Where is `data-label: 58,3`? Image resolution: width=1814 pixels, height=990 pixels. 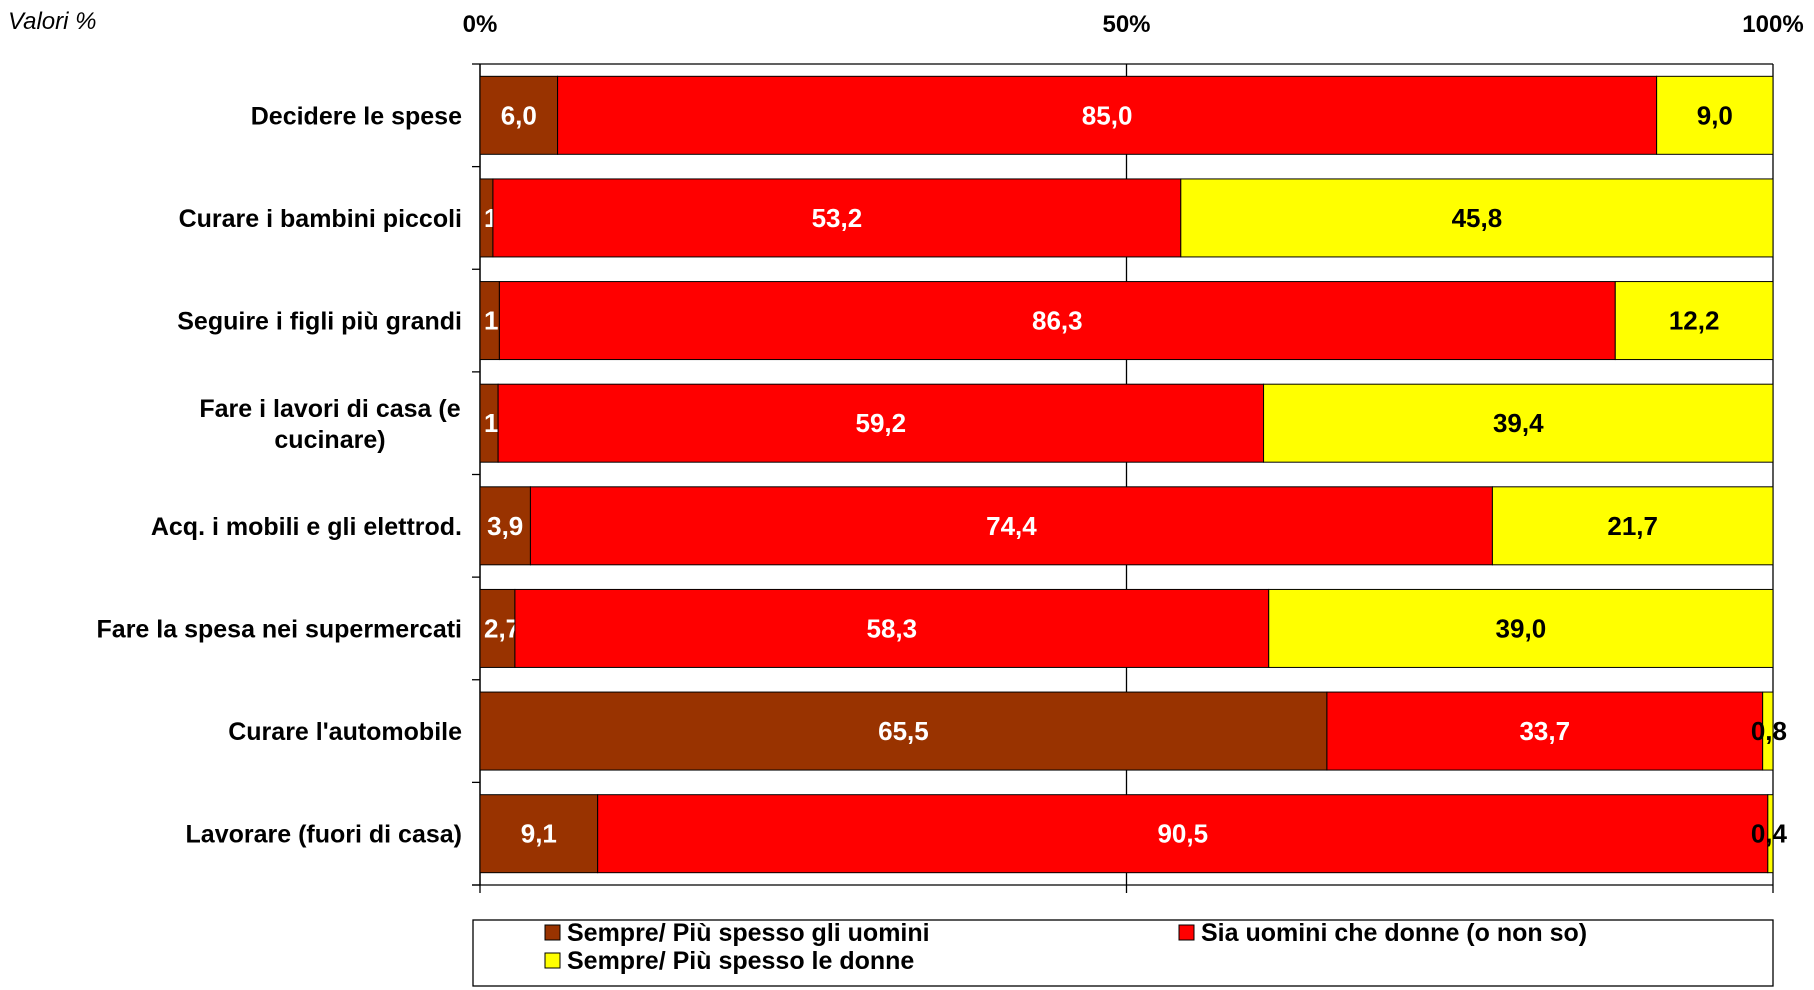
data-label: 58,3 is located at coordinates (892, 628).